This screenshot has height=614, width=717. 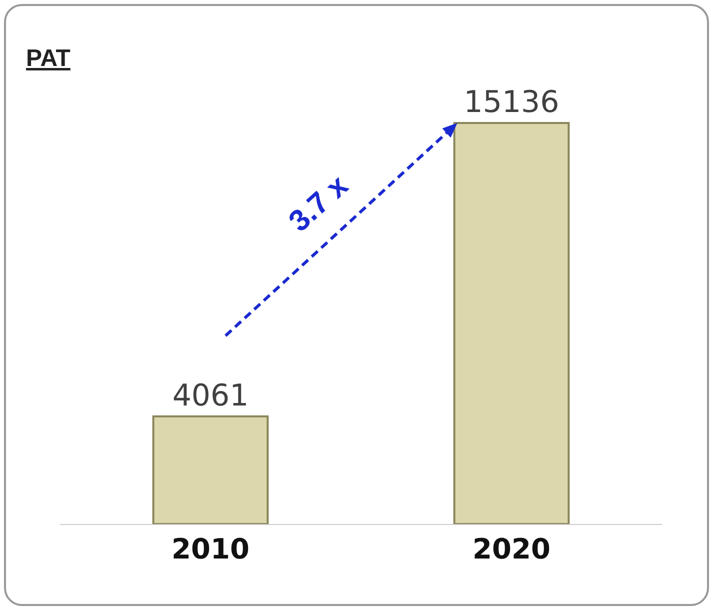 I want to click on data-label: 15136, so click(x=512, y=102).